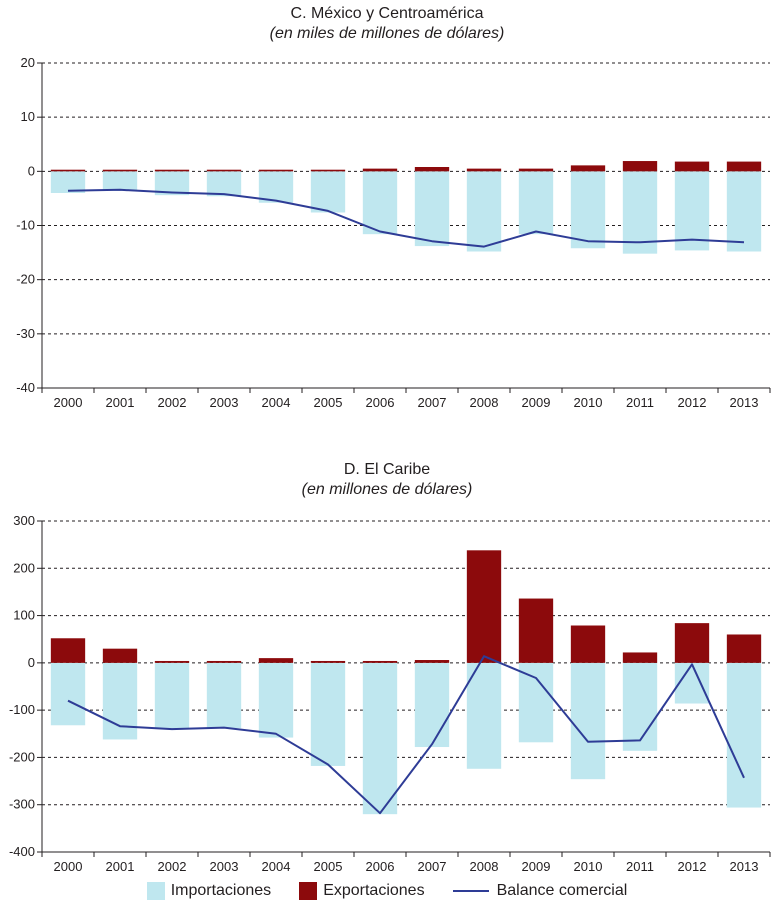 This screenshot has height=908, width=774. What do you see at coordinates (387, 489) in the screenshot?
I see `chart-subtitle: (en millones de dólares)` at bounding box center [387, 489].